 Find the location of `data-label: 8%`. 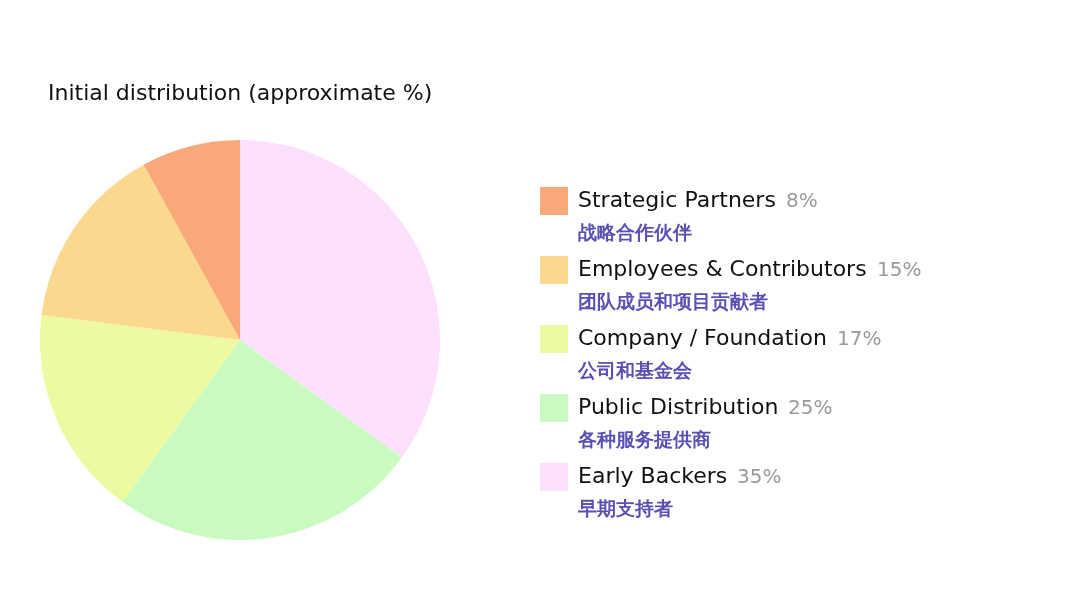

data-label: 8% is located at coordinates (802, 200).